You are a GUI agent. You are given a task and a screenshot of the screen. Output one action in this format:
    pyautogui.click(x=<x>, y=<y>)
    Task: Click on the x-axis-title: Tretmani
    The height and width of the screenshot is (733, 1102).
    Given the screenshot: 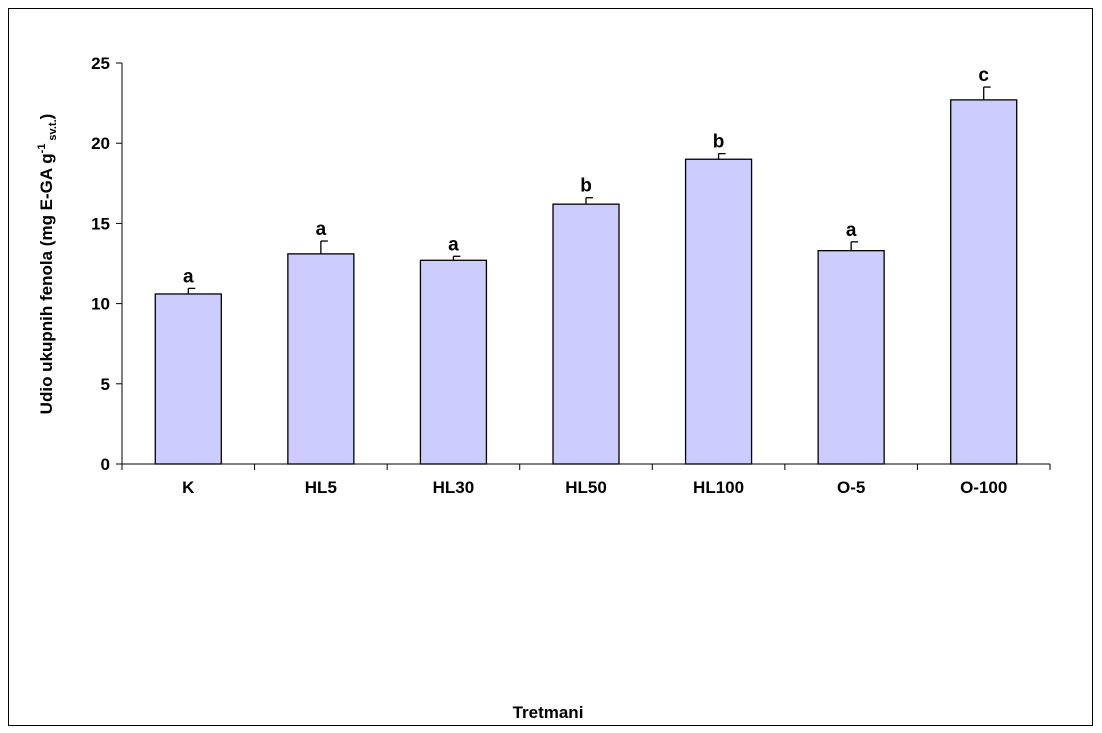 What is the action you would take?
    pyautogui.click(x=548, y=712)
    